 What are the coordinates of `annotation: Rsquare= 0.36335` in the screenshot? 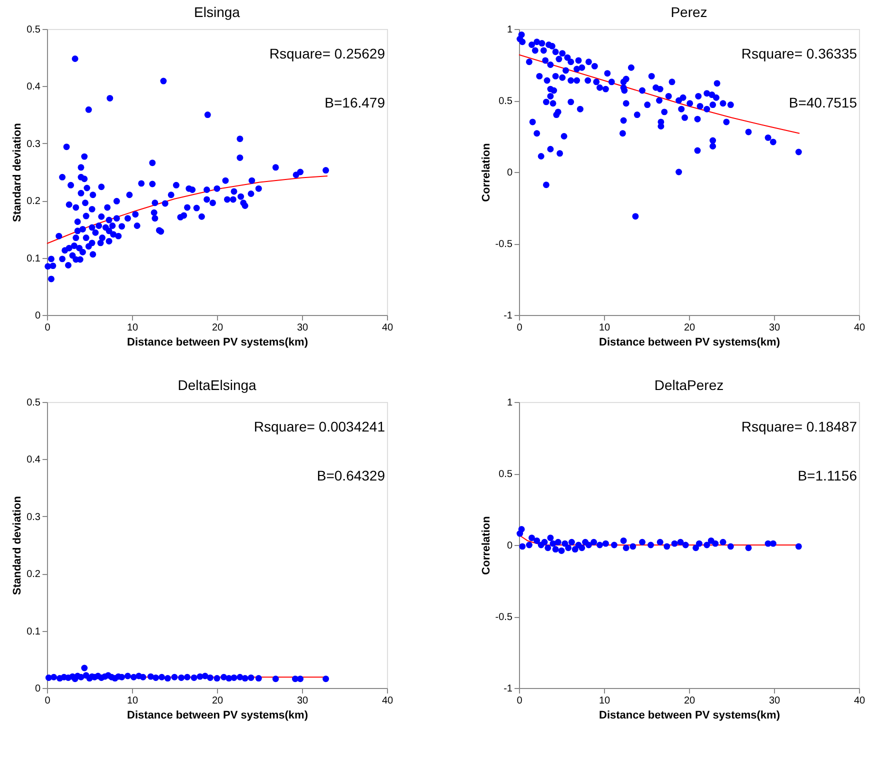 It's located at (799, 54).